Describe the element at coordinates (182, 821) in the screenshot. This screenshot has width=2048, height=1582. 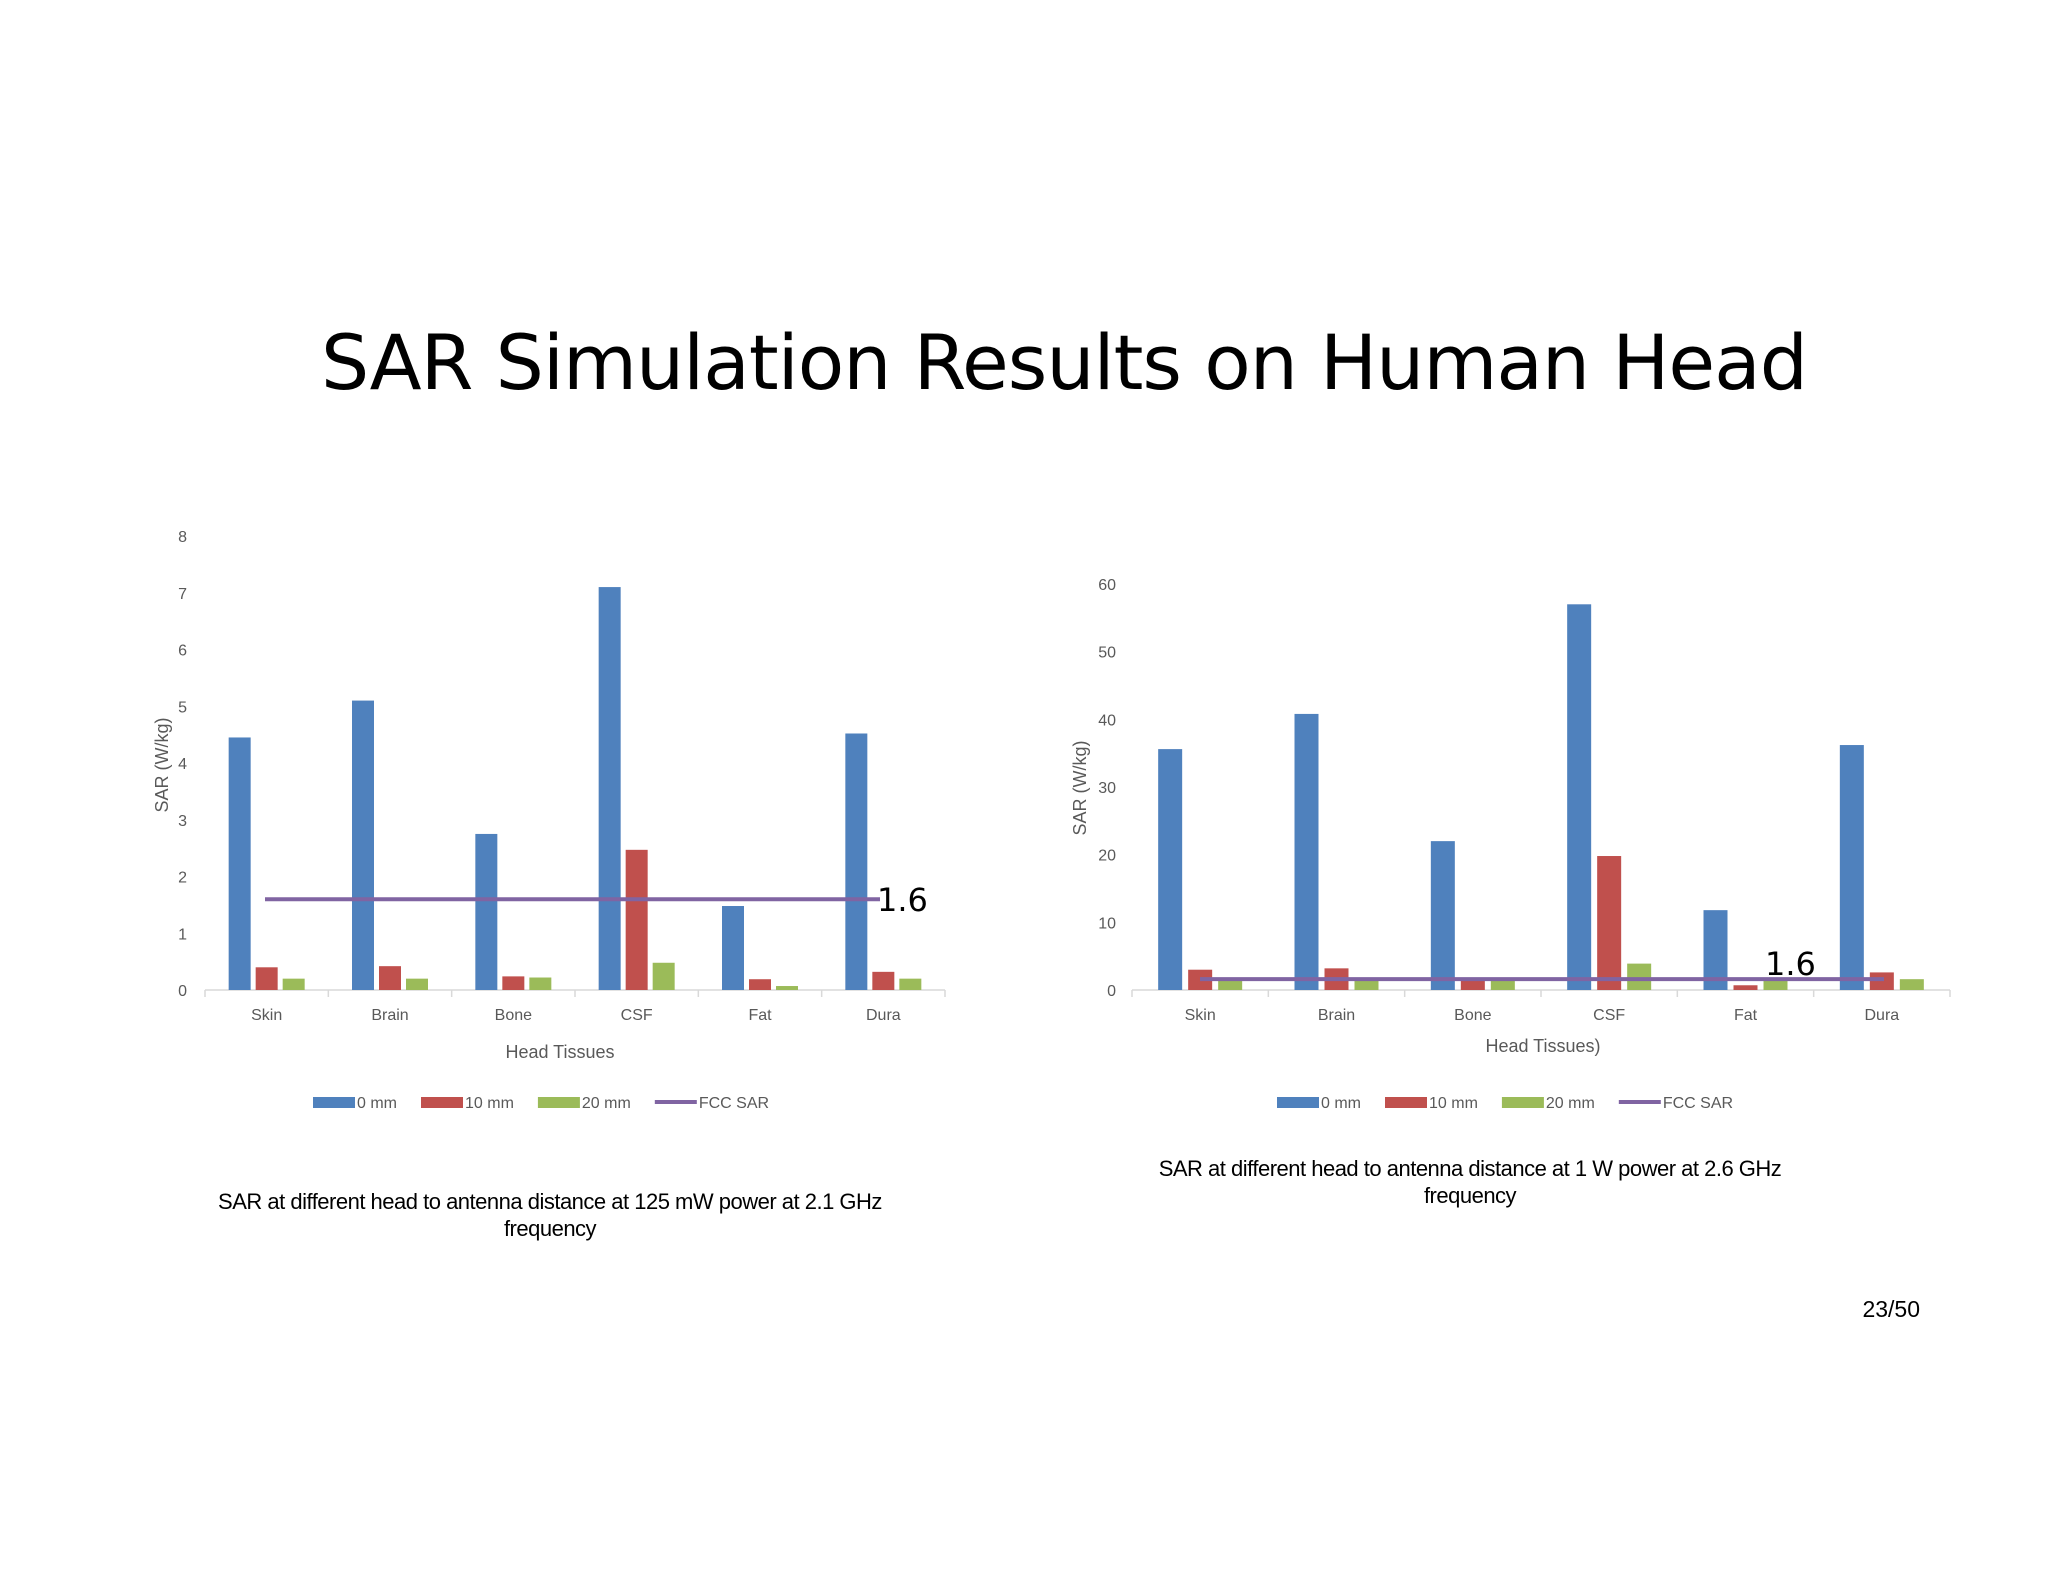
I see `y-tick-label: 3` at that location.